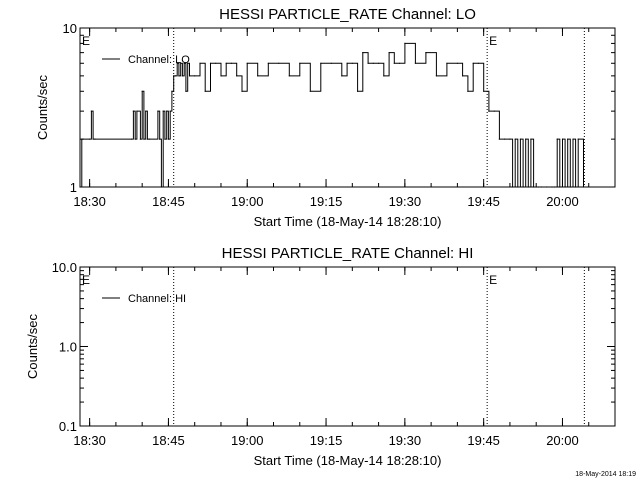 The height and width of the screenshot is (480, 640). Describe the element at coordinates (348, 253) in the screenshot. I see `chart-title: HESSI PARTICLE_RATE Channel: HI` at that location.